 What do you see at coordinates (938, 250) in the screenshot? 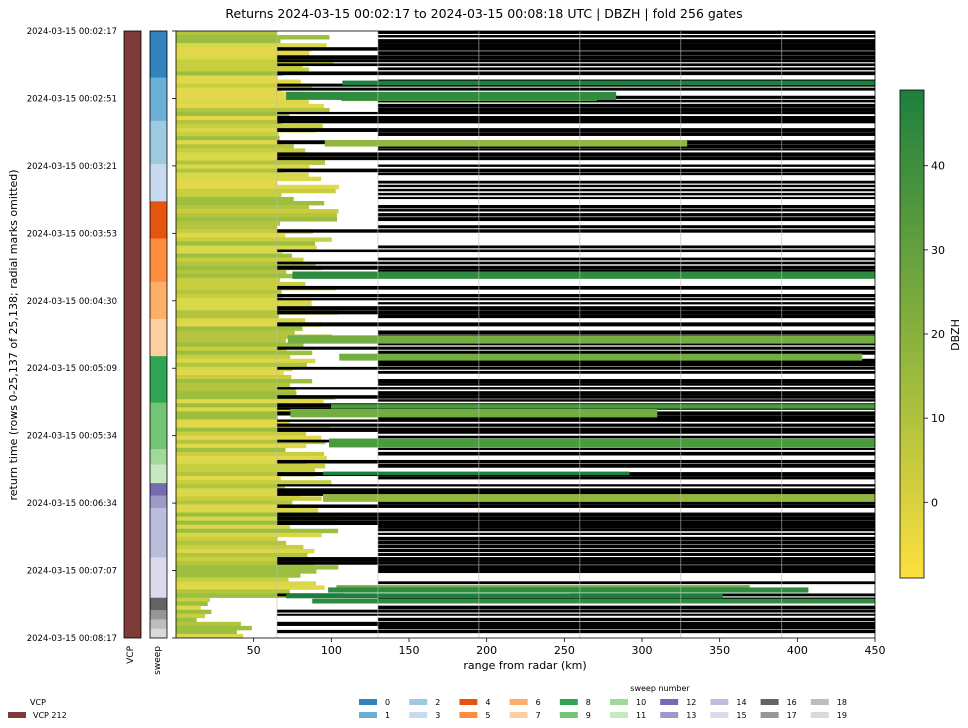
I see `colorbar-tick-label: 30` at bounding box center [938, 250].